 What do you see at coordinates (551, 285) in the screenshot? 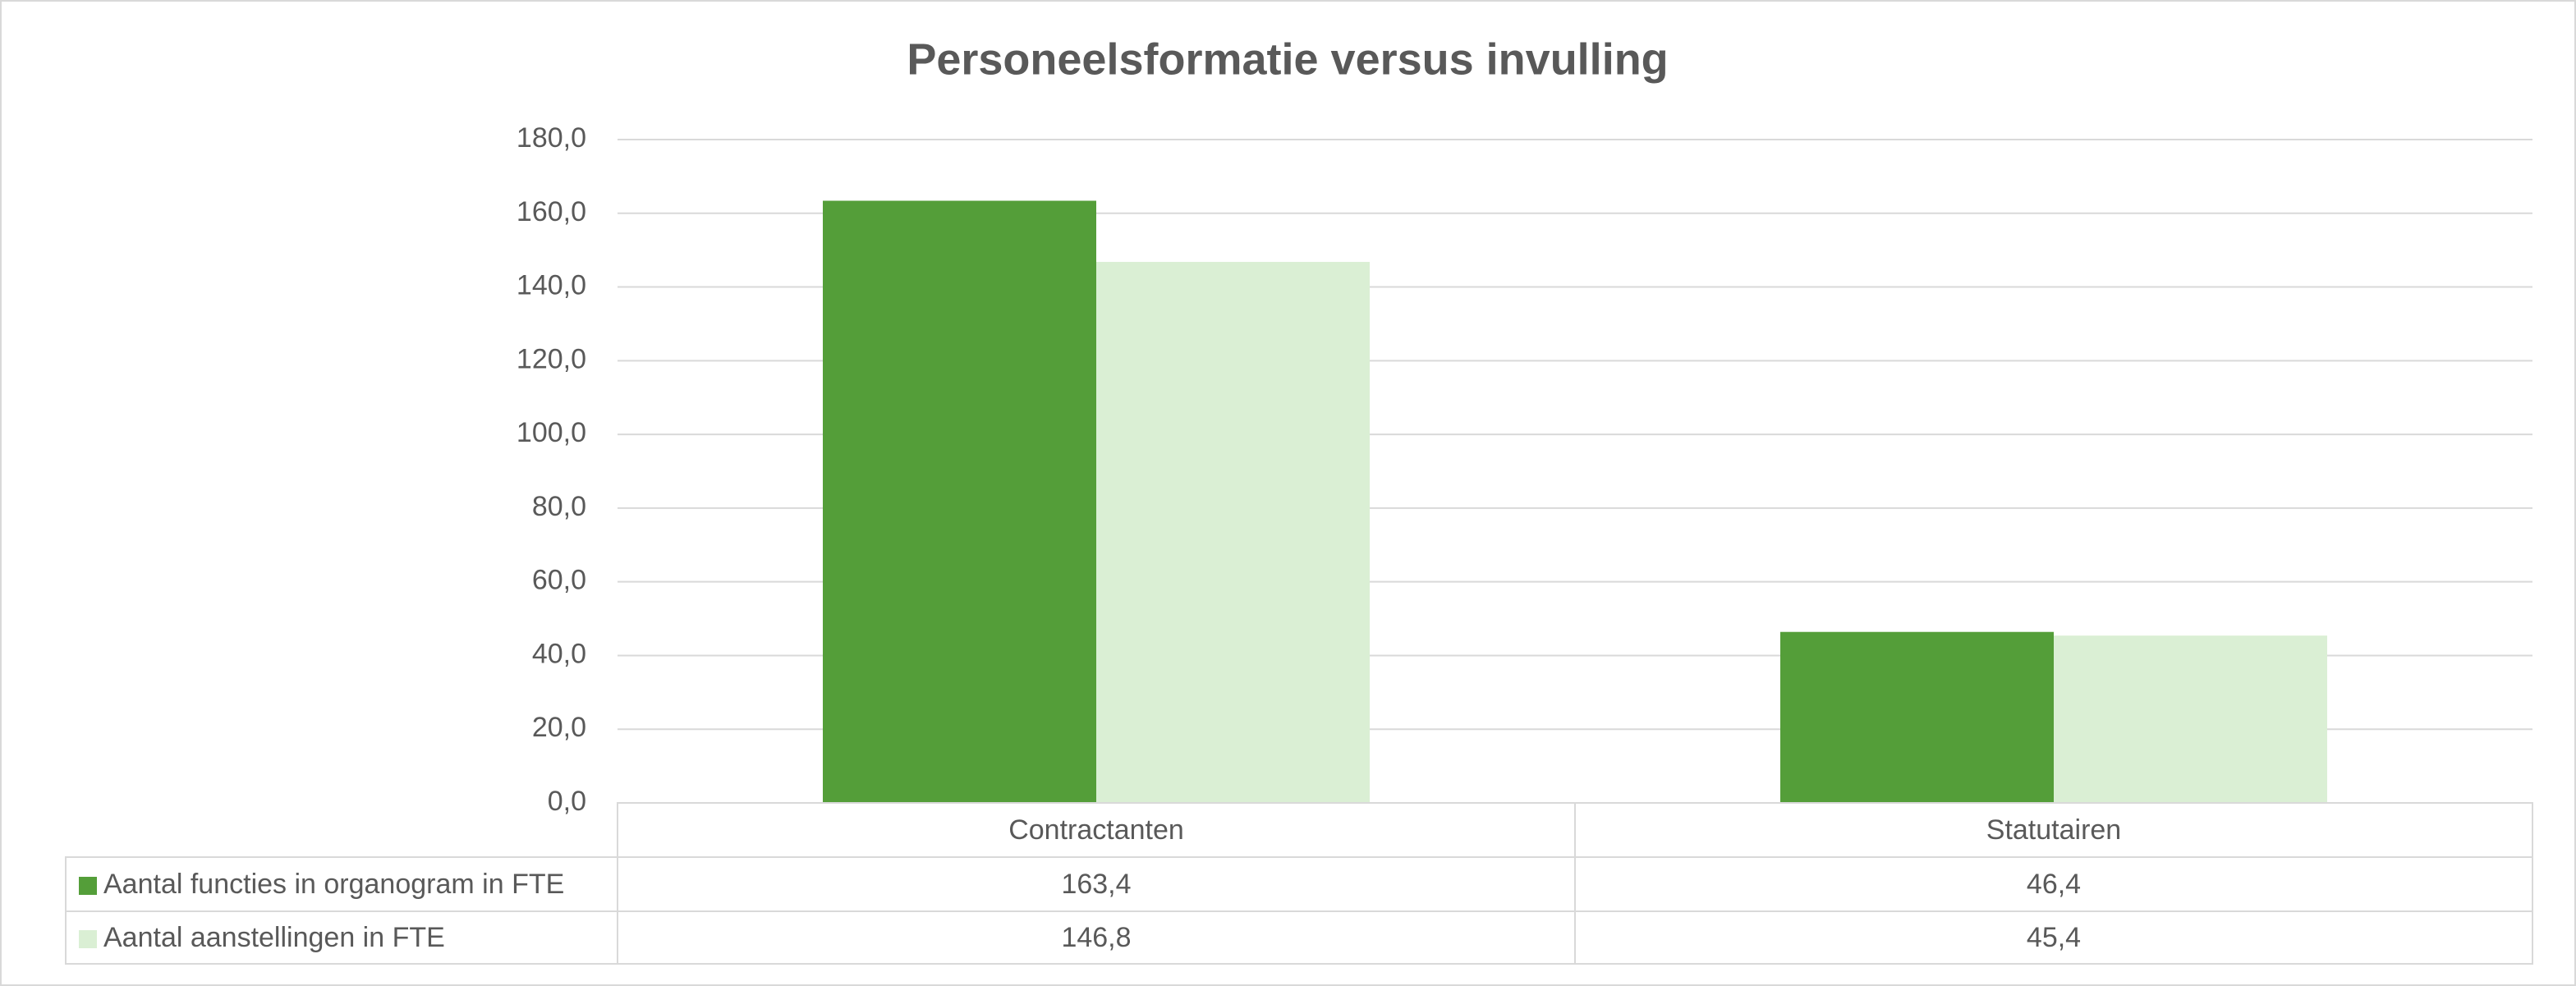
I see `y-tick-label: 140,0` at bounding box center [551, 285].